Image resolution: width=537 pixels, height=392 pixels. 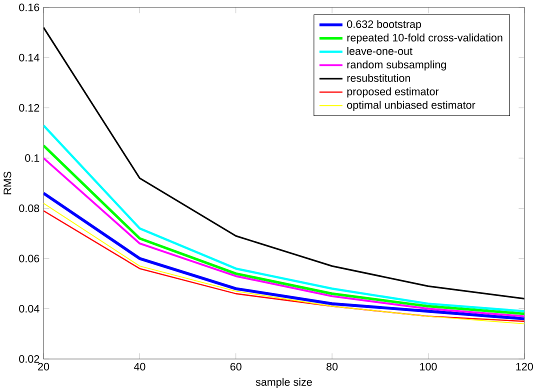 I want to click on x-tick-label: 100, so click(x=428, y=367).